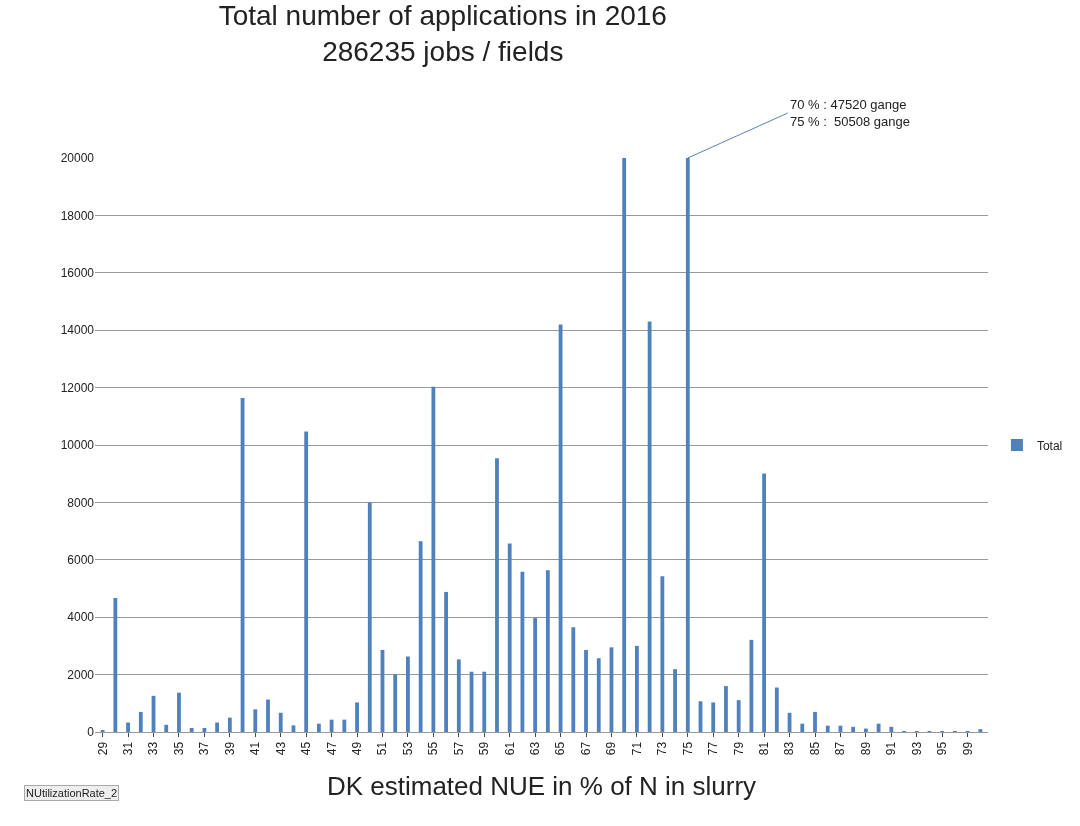 This screenshot has width=1080, height=826. I want to click on x-tick-label: 93, so click(916, 748).